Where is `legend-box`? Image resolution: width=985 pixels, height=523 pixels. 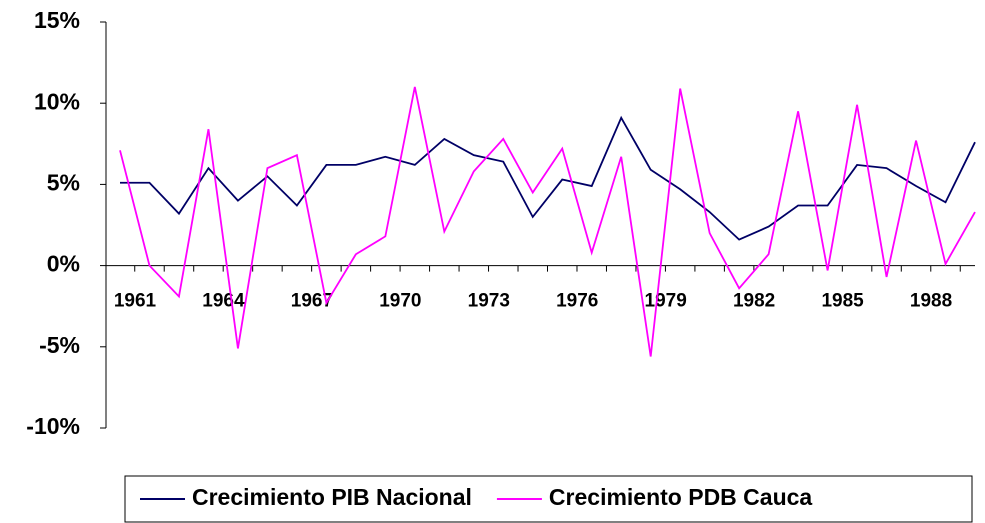
legend-box is located at coordinates (548, 499).